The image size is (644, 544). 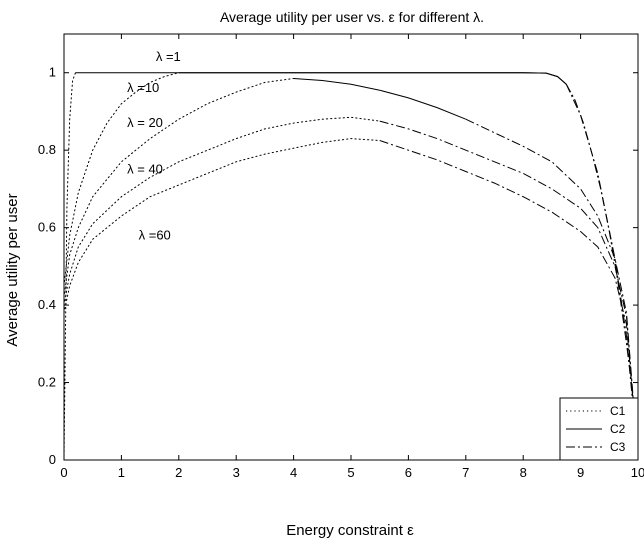 I want to click on x-axis-title: Energy constraint ε, so click(x=350, y=530).